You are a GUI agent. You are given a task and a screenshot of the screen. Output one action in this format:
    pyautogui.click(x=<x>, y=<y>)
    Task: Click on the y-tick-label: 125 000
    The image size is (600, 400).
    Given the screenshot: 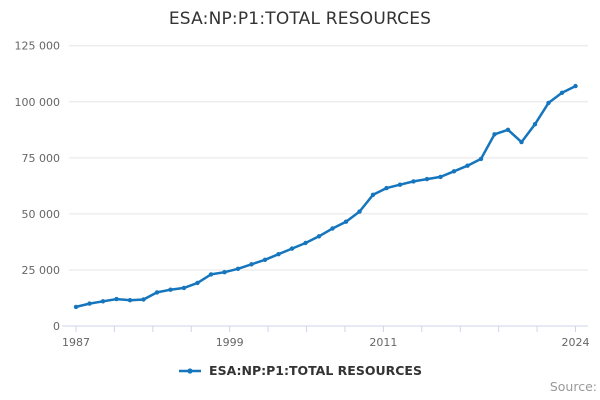 What is the action you would take?
    pyautogui.click(x=38, y=46)
    